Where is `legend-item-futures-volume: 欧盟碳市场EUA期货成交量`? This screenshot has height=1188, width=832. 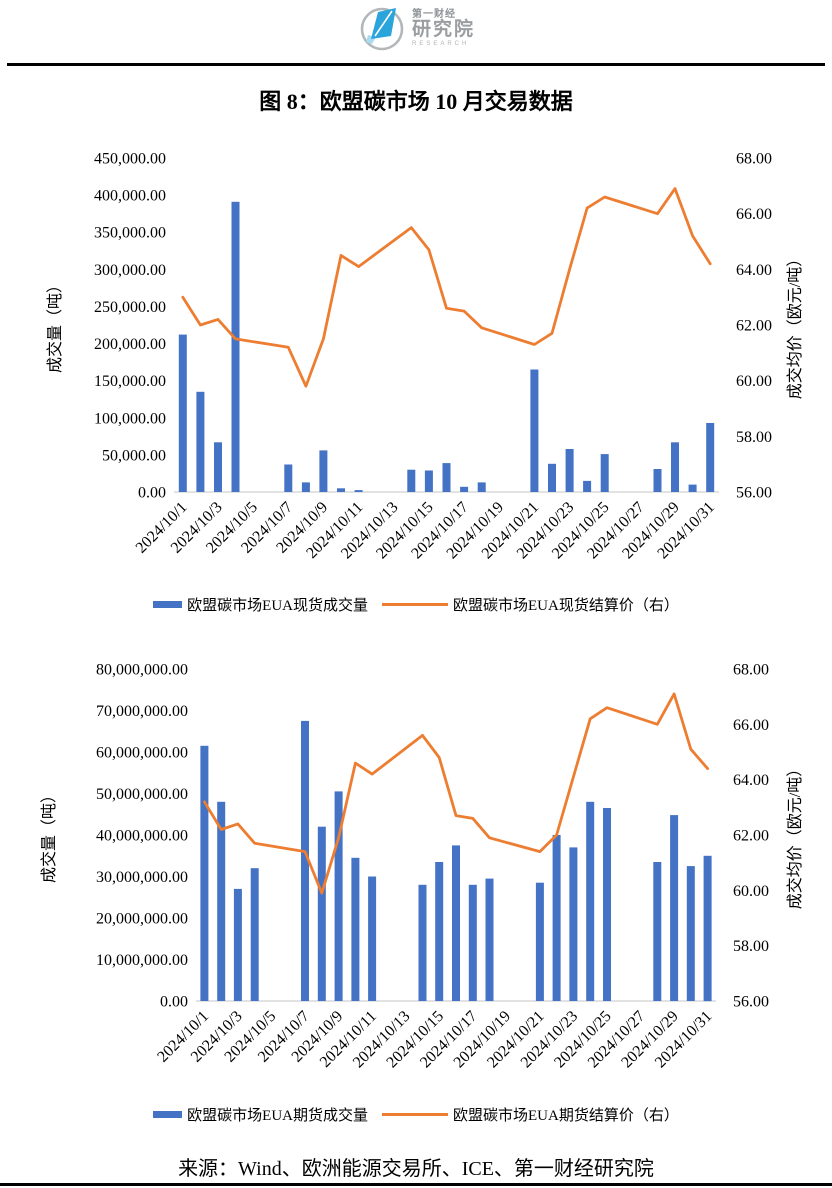 legend-item-futures-volume: 欧盟碳市场EUA期货成交量 is located at coordinates (260, 1114).